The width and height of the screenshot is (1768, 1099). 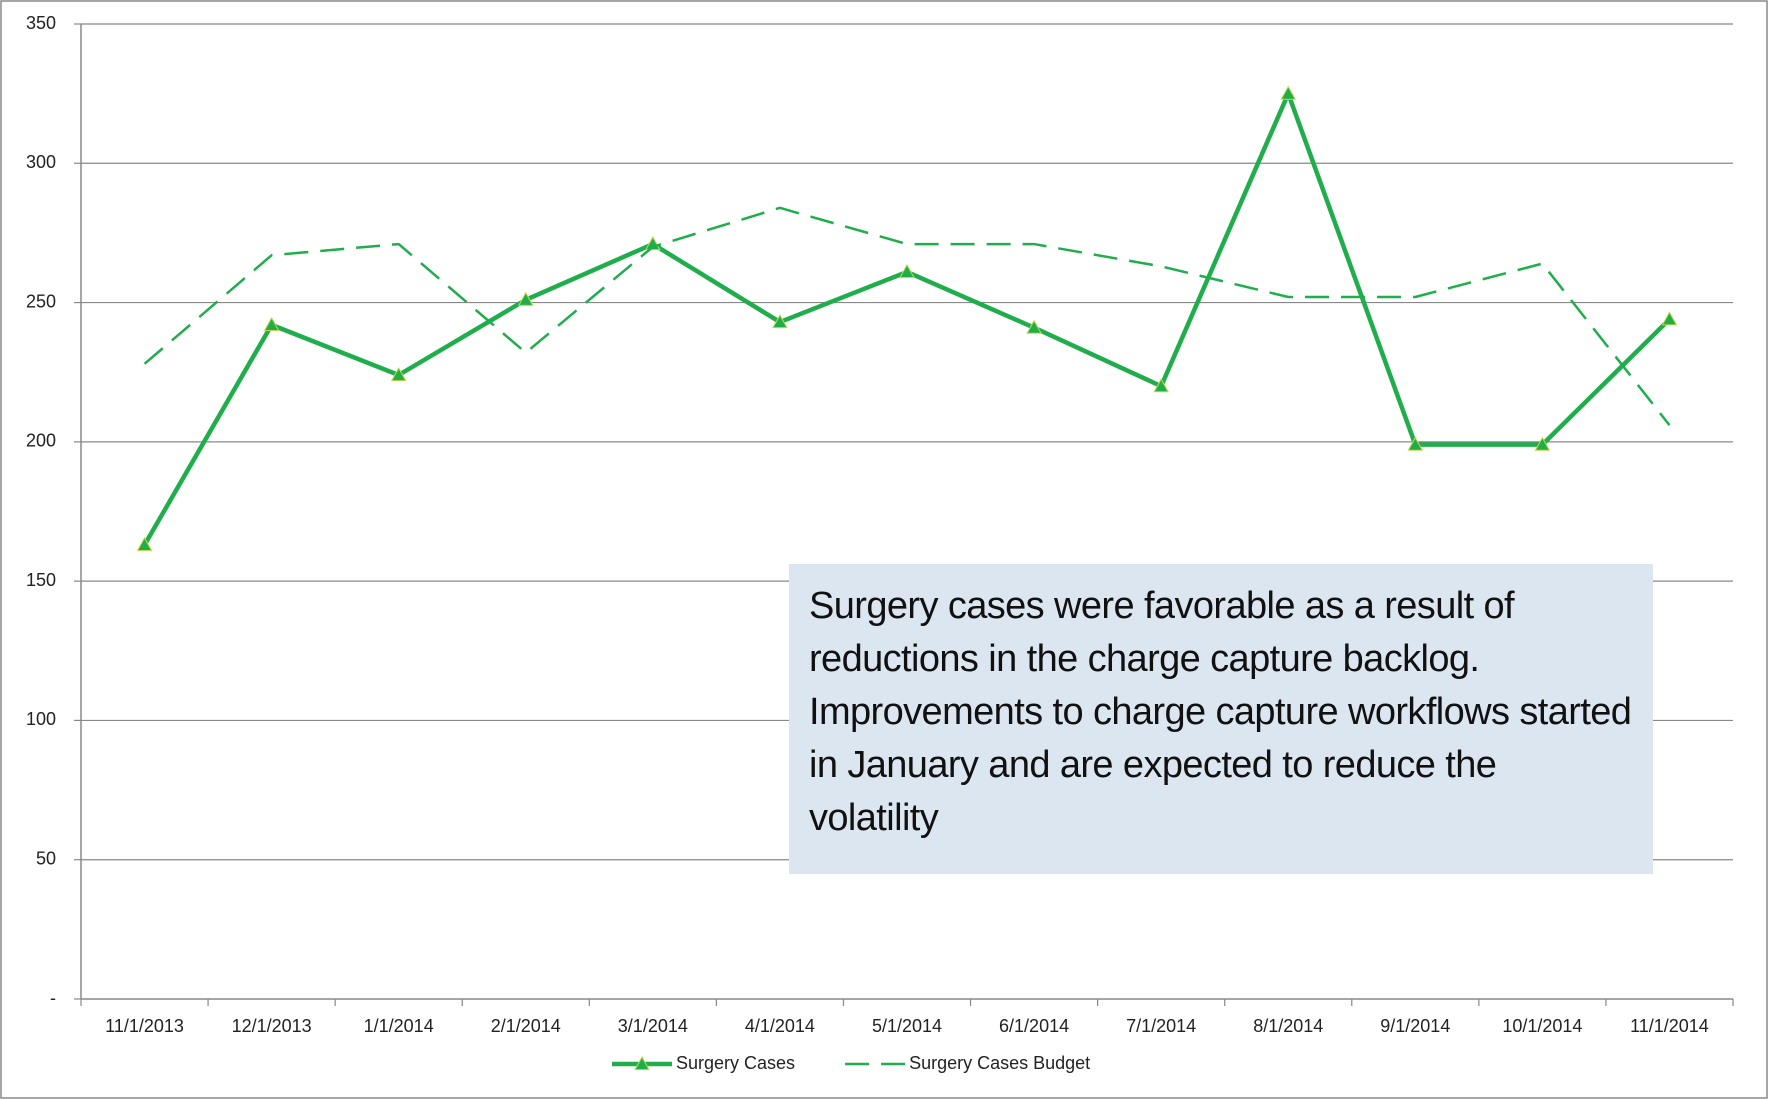 What do you see at coordinates (144, 1026) in the screenshot?
I see `x-tick-label: 11/1/2013` at bounding box center [144, 1026].